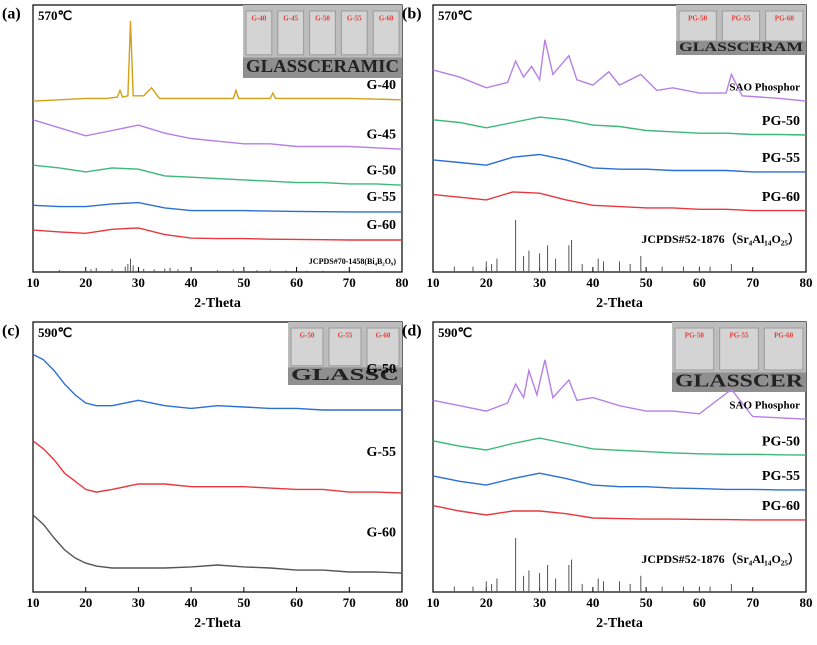 The height and width of the screenshot is (645, 817). What do you see at coordinates (381, 85) in the screenshot?
I see `series-label: G-40` at bounding box center [381, 85].